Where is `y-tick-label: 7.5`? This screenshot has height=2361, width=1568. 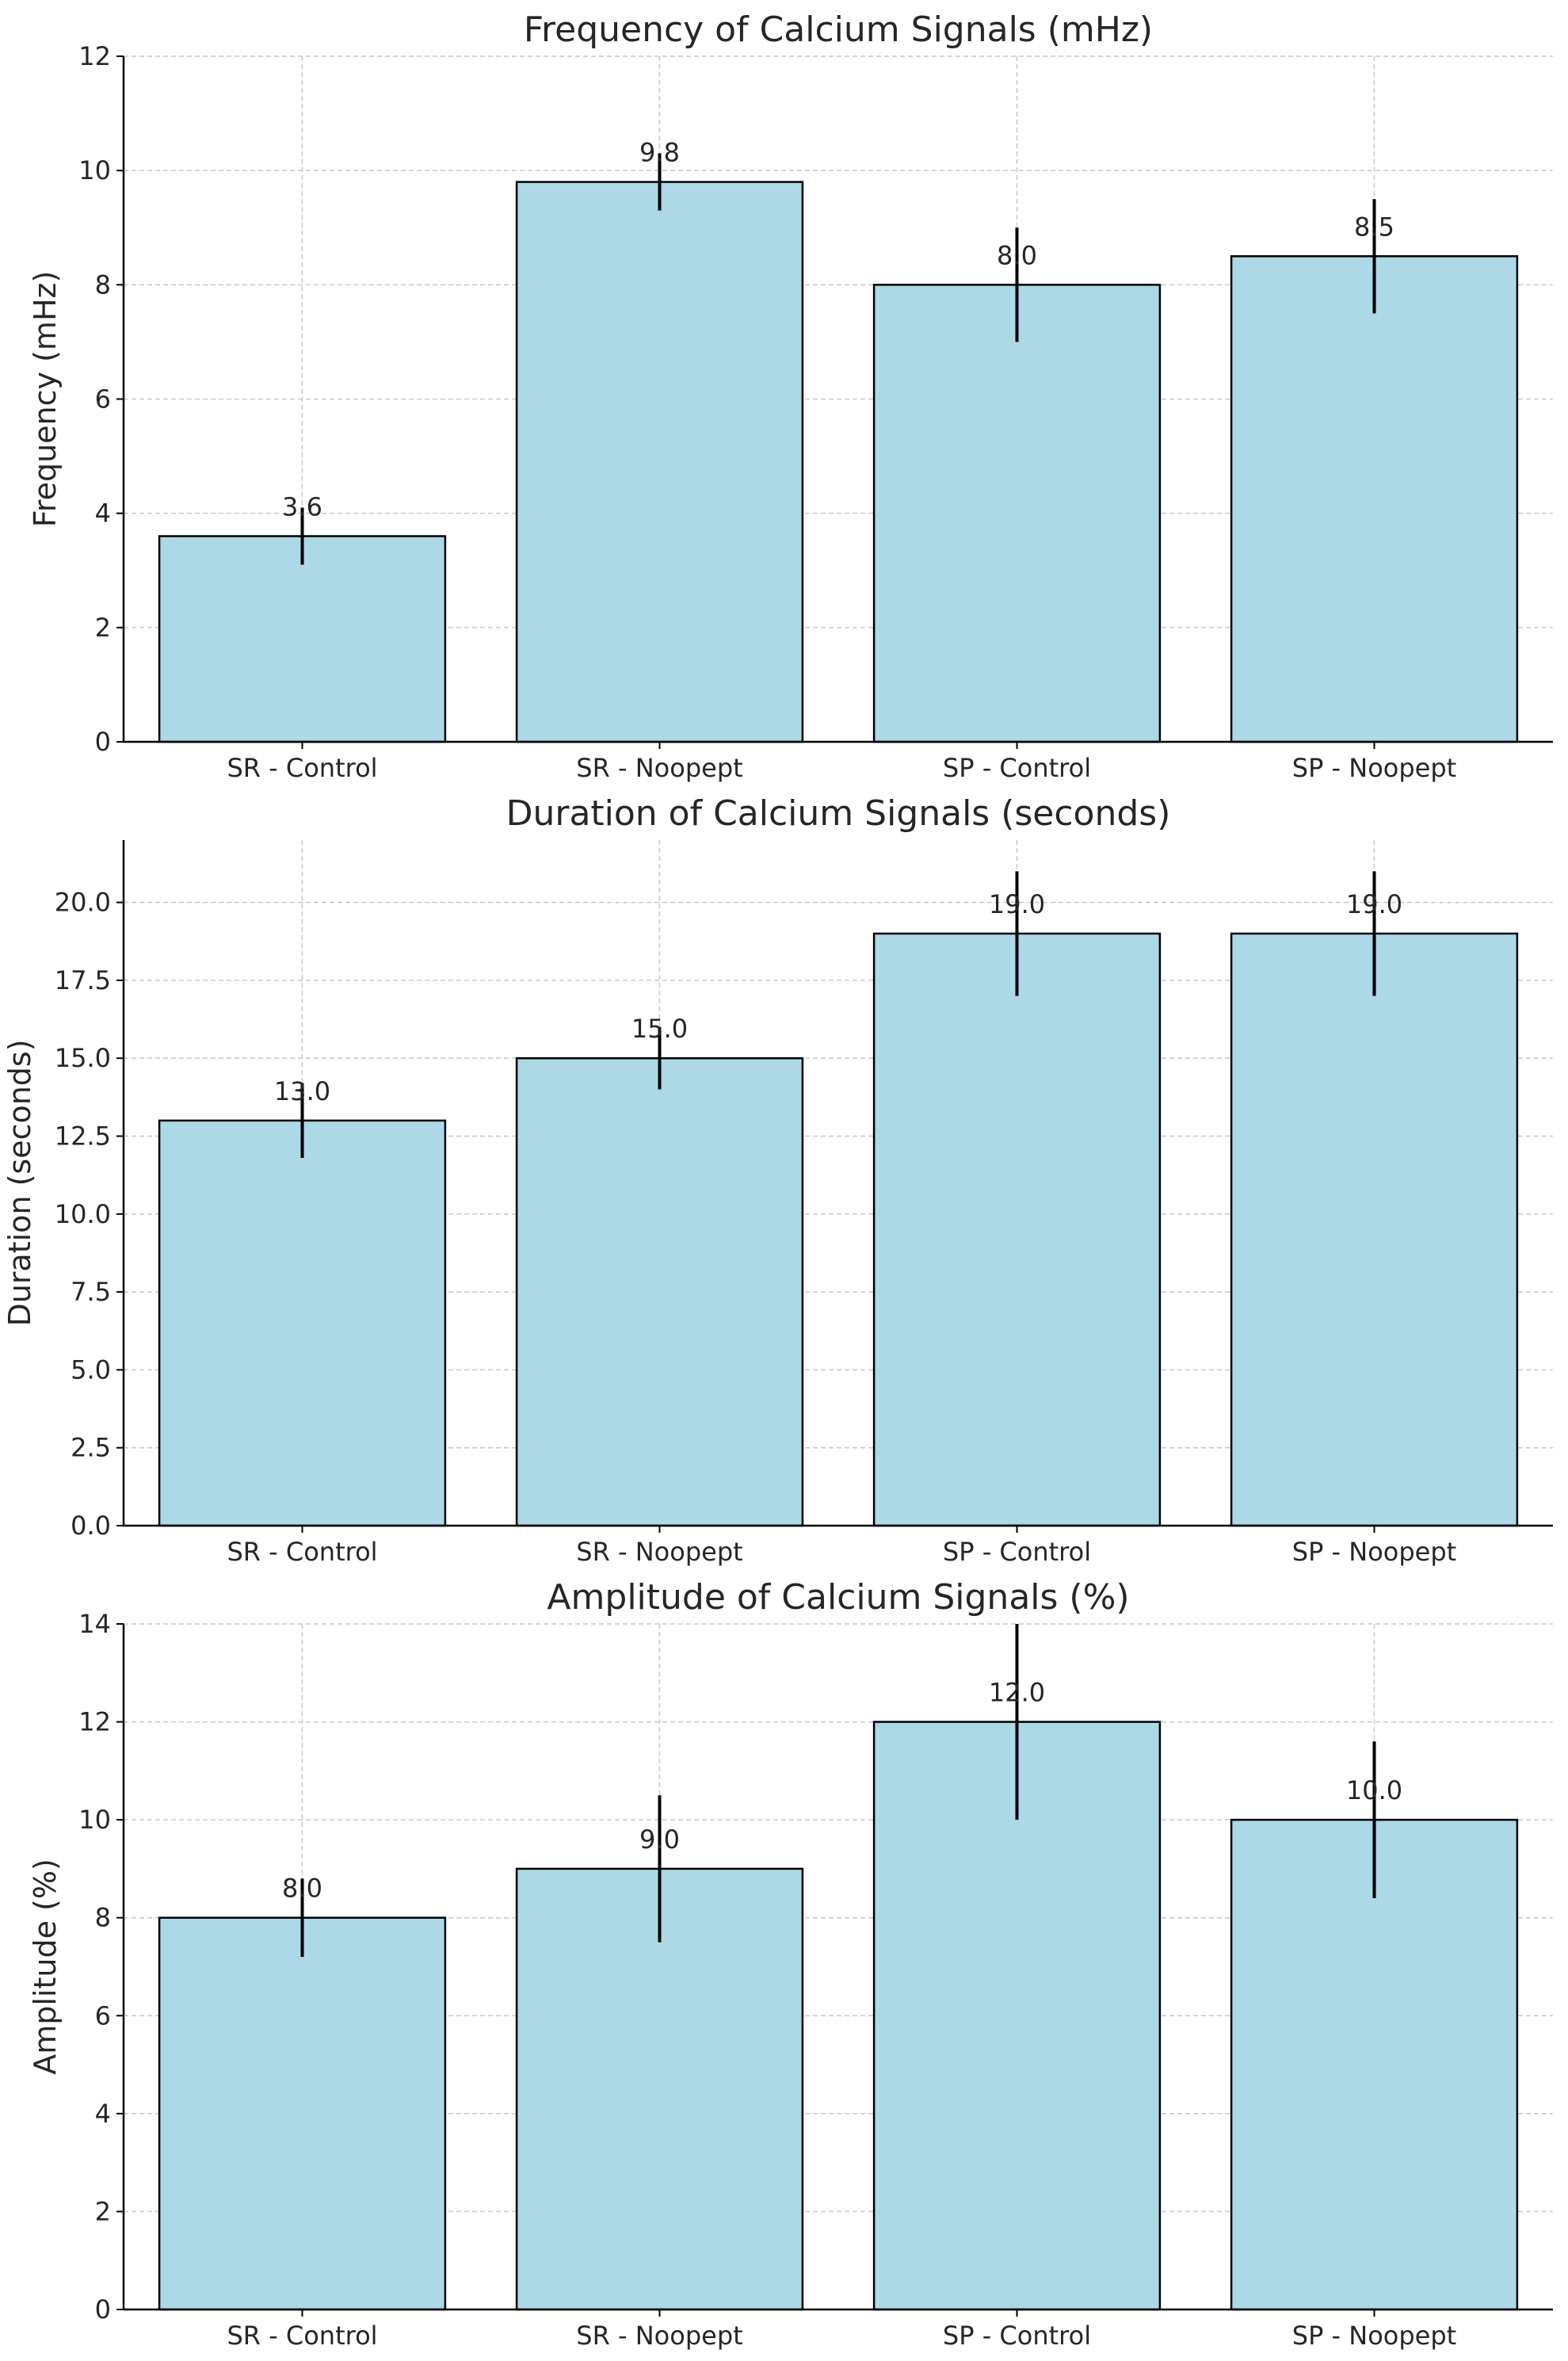 y-tick-label: 7.5 is located at coordinates (91, 1292).